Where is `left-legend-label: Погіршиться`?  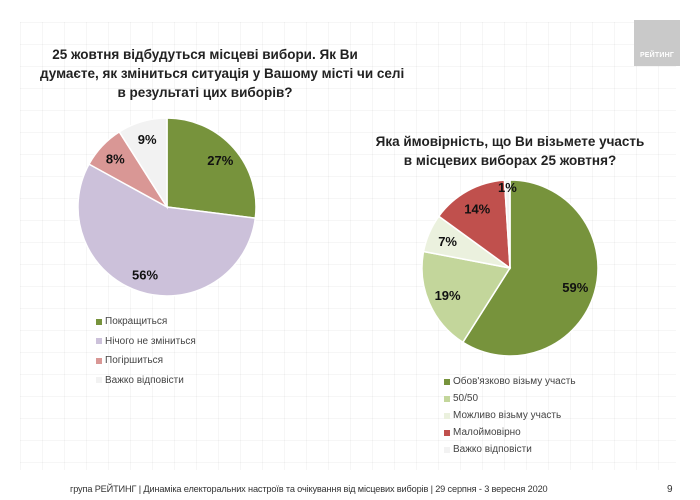 left-legend-label: Погіршиться is located at coordinates (134, 361).